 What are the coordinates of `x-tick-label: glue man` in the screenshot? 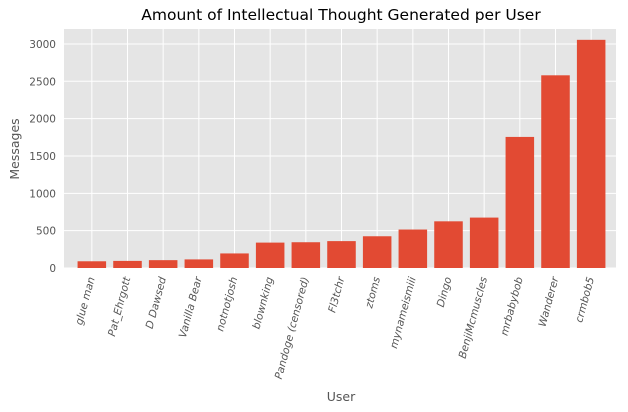 It's located at (85, 301).